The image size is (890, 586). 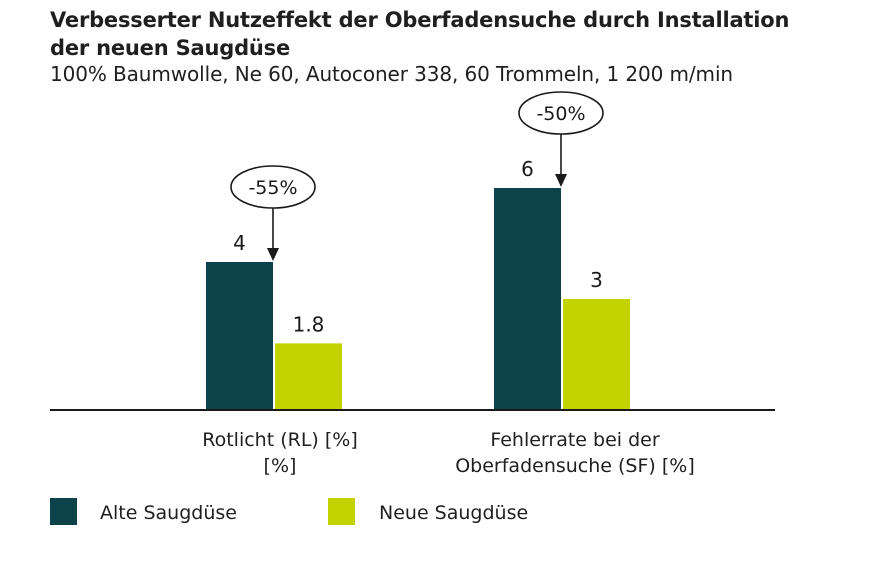 I want to click on bar-alte-rotlicht, so click(x=239, y=336).